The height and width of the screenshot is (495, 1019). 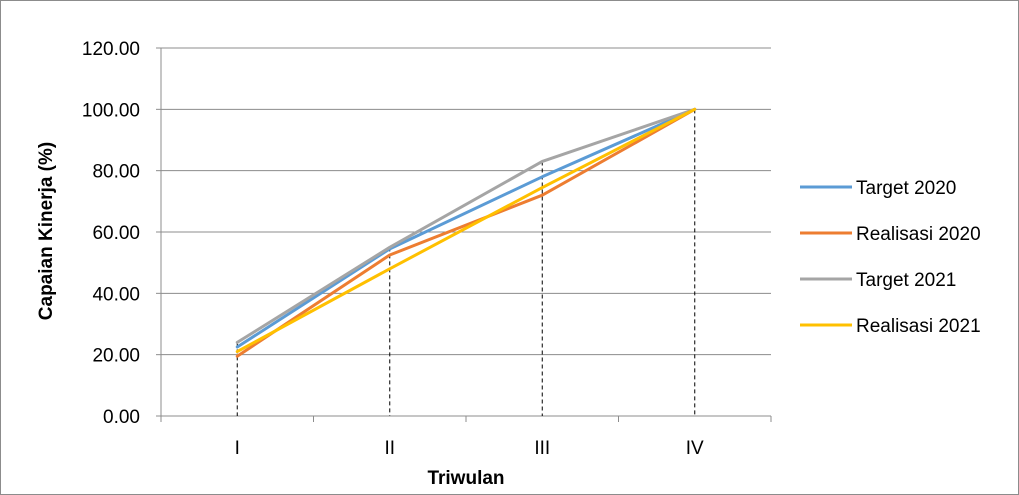 I want to click on y-tick-label: 80.00, so click(x=116, y=172).